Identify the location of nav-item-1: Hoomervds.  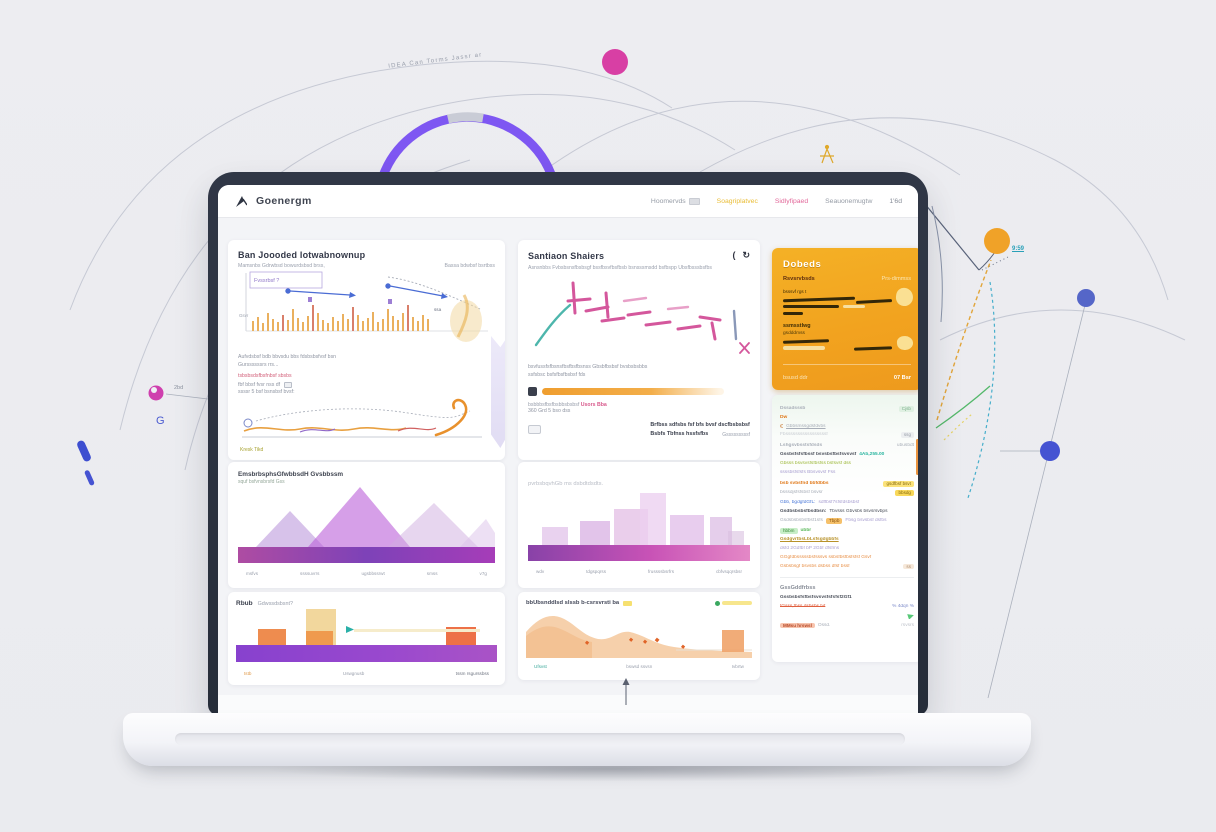
(675, 201).